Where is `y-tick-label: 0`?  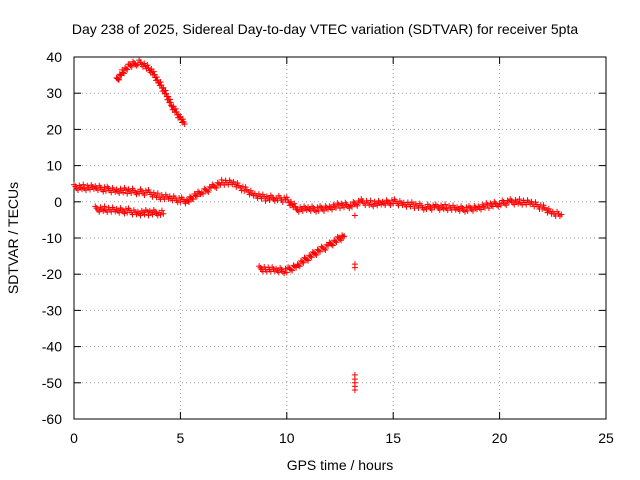
y-tick-label: 0 is located at coordinates (58, 202).